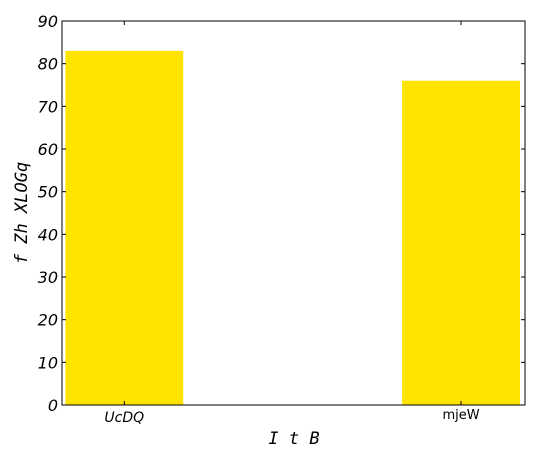 This screenshot has height=462, width=539. What do you see at coordinates (460, 415) in the screenshot?
I see `x-tick-label-mjew: mjeW` at bounding box center [460, 415].